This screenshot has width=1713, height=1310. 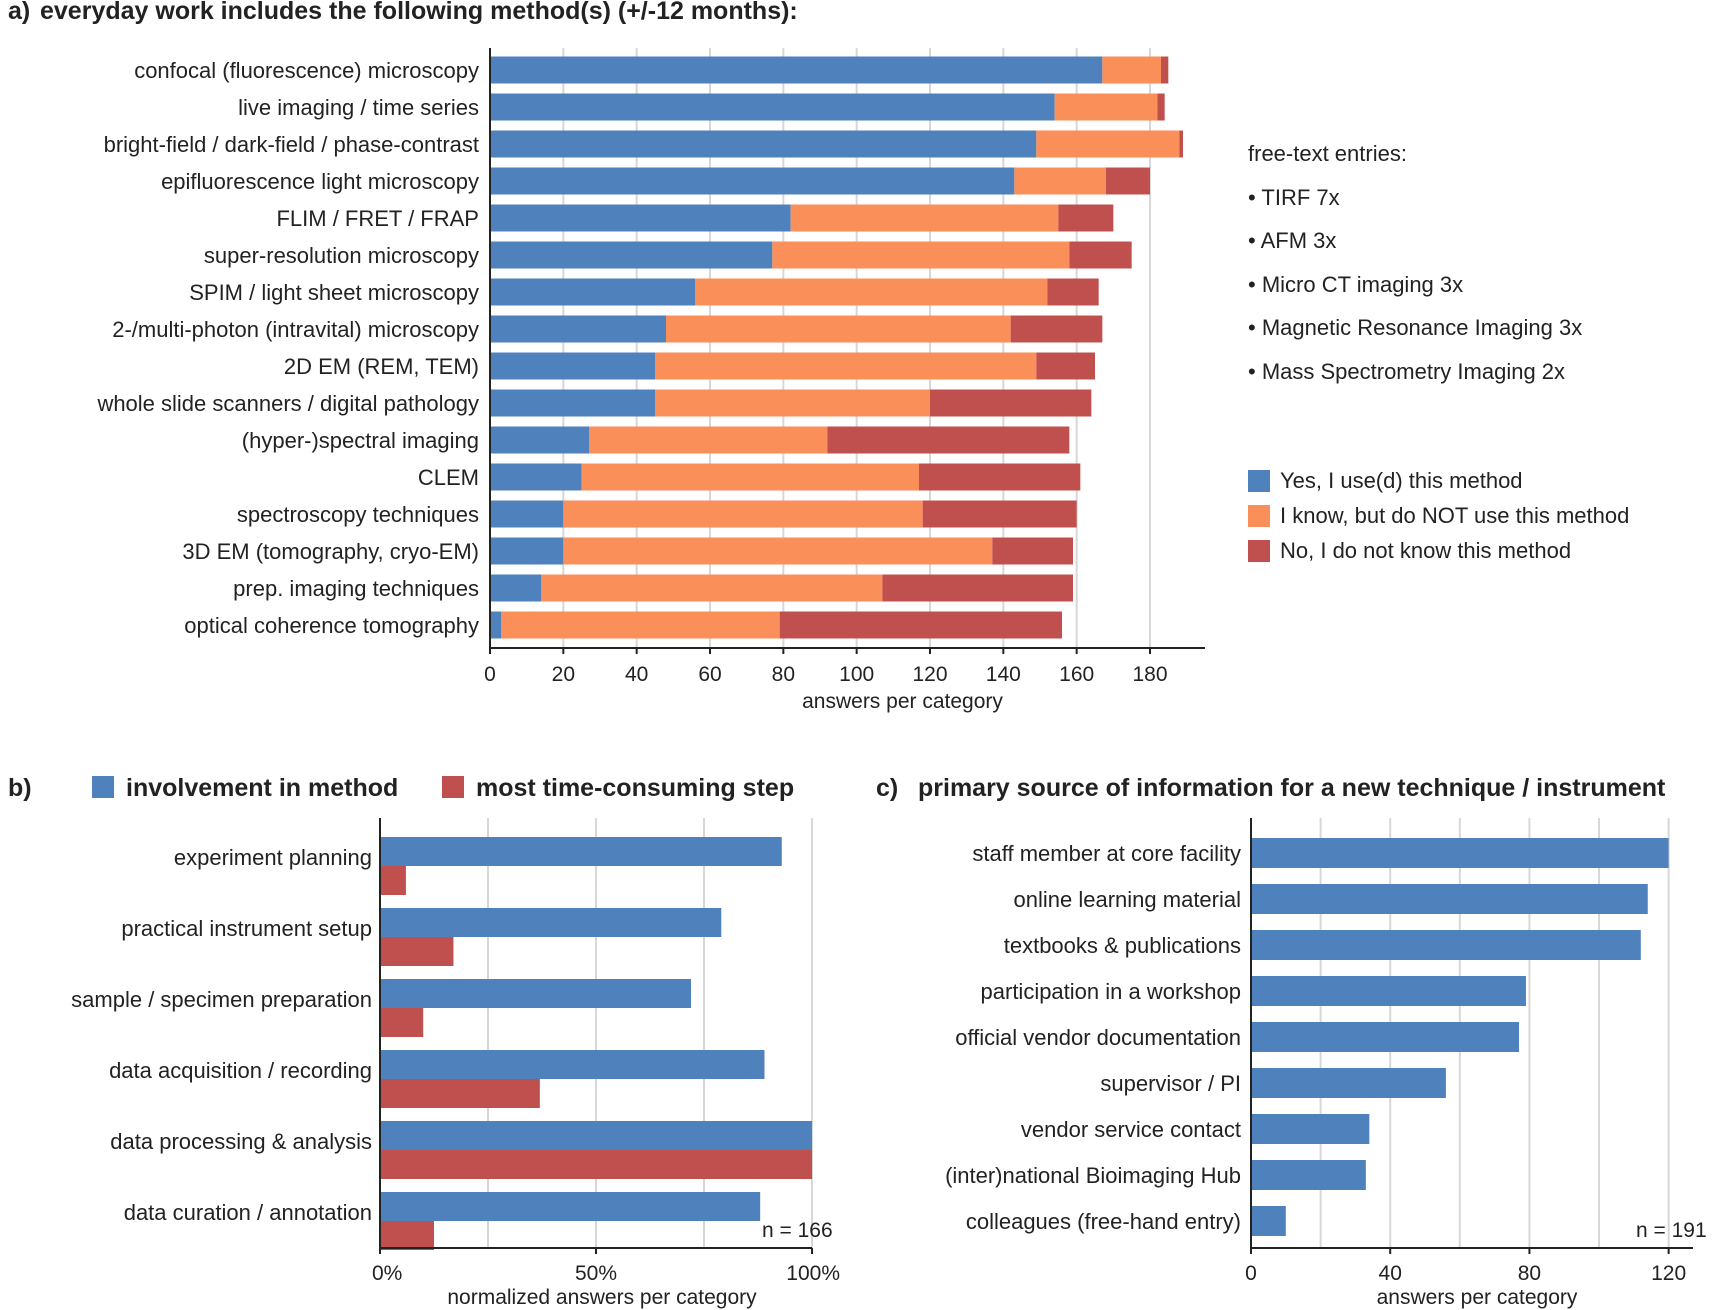 What do you see at coordinates (262, 788) in the screenshot?
I see `legend-label-involvement: involvement in method` at bounding box center [262, 788].